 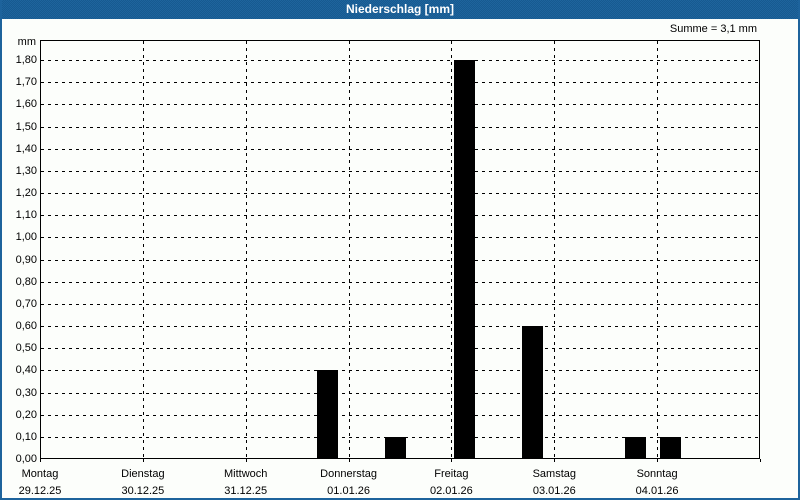 What do you see at coordinates (799, 250) in the screenshot?
I see `window-frame-right` at bounding box center [799, 250].